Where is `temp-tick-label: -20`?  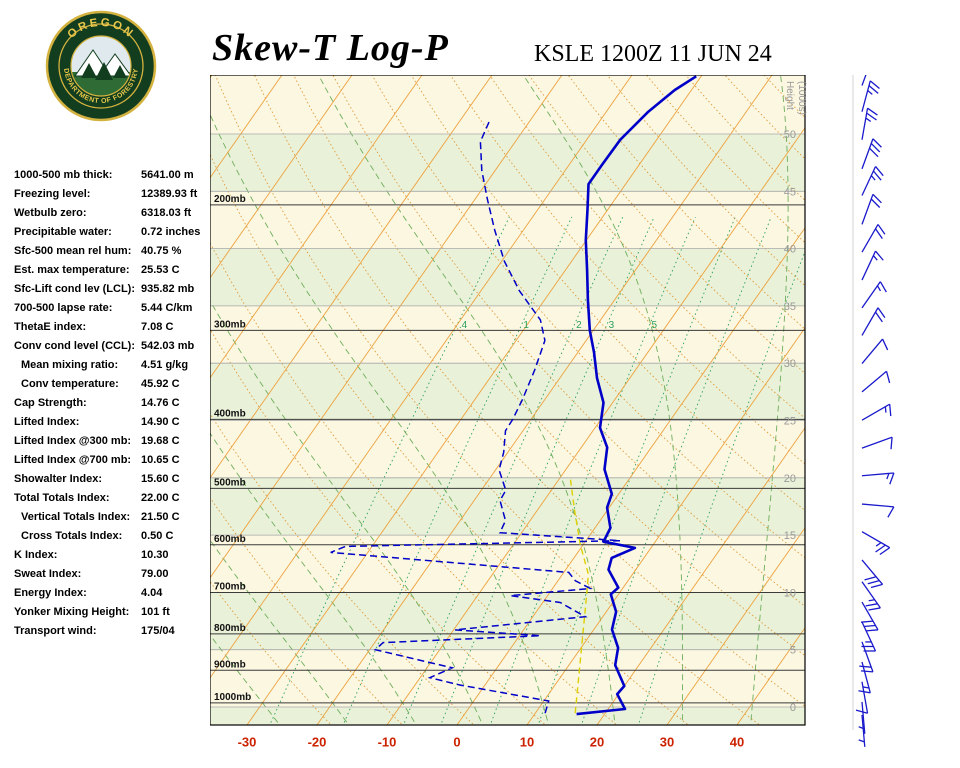
temp-tick-label: -20 is located at coordinates (317, 742).